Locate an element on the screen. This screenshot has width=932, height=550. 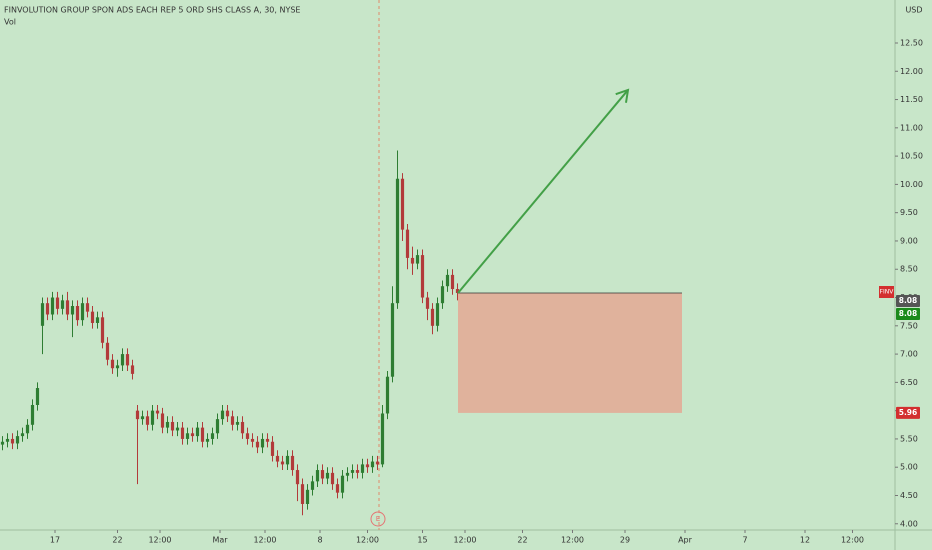
symbol-tag: FINV is located at coordinates (887, 291).